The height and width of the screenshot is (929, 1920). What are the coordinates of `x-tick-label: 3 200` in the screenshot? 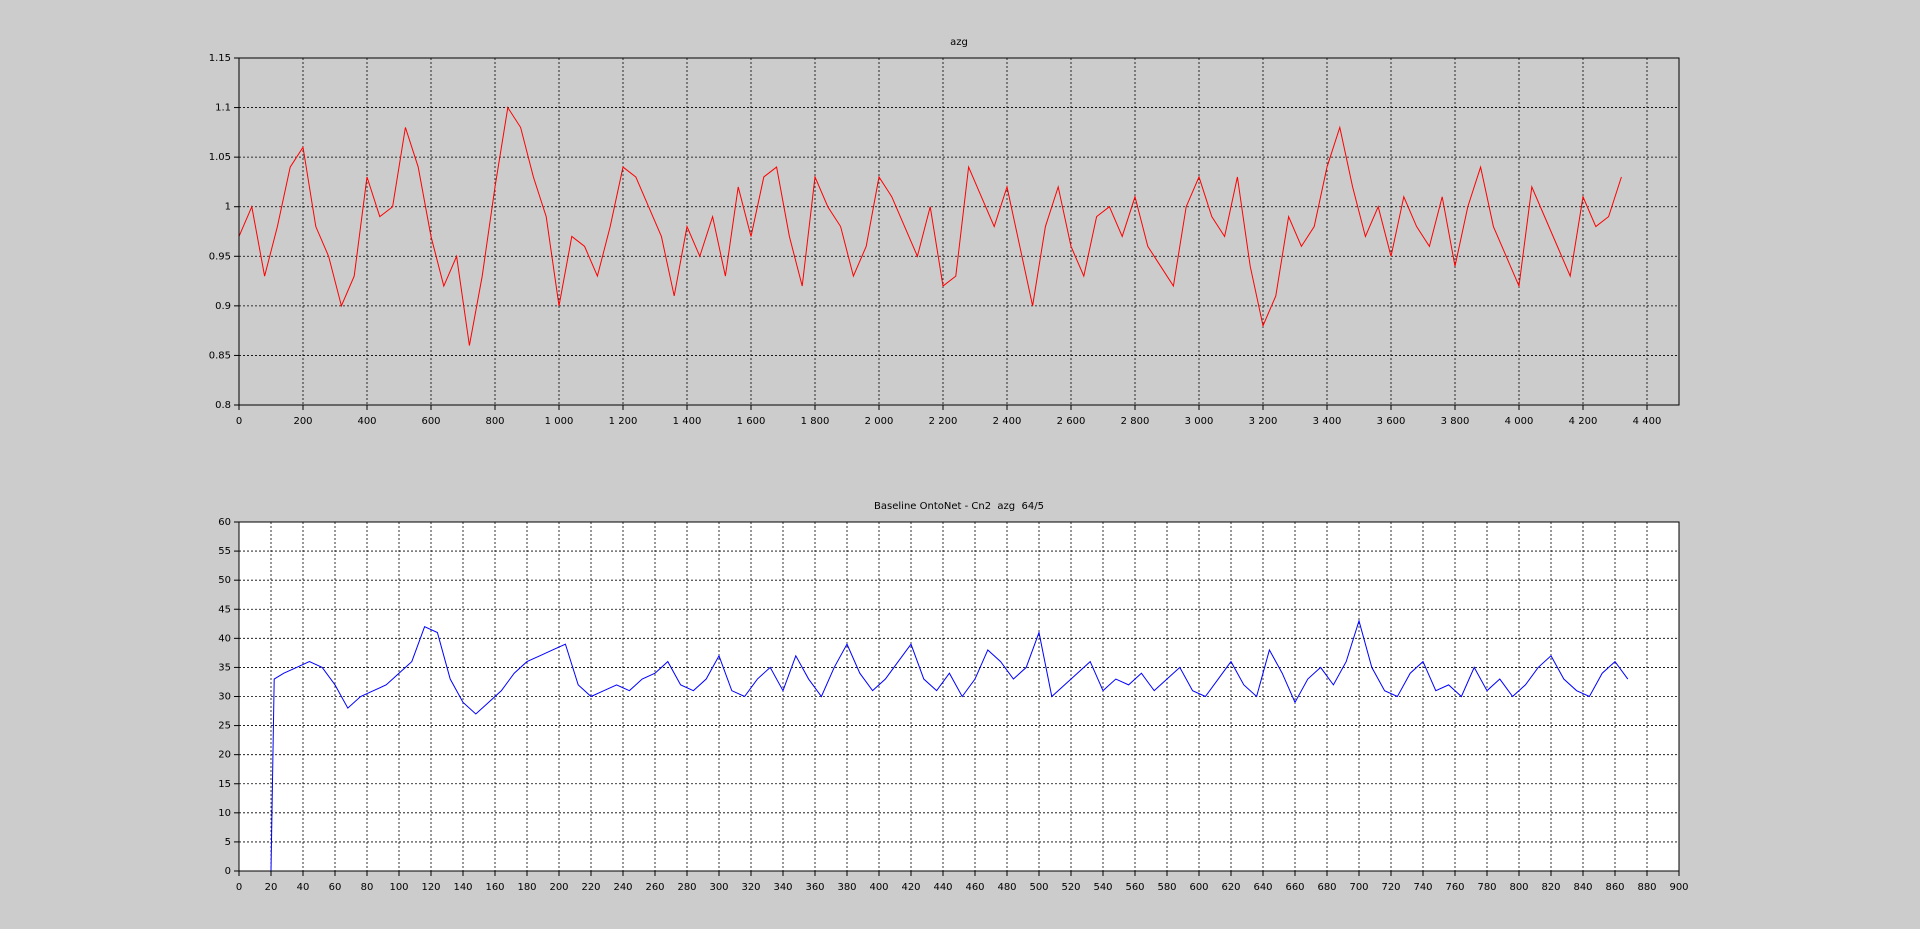 It's located at (1263, 421).